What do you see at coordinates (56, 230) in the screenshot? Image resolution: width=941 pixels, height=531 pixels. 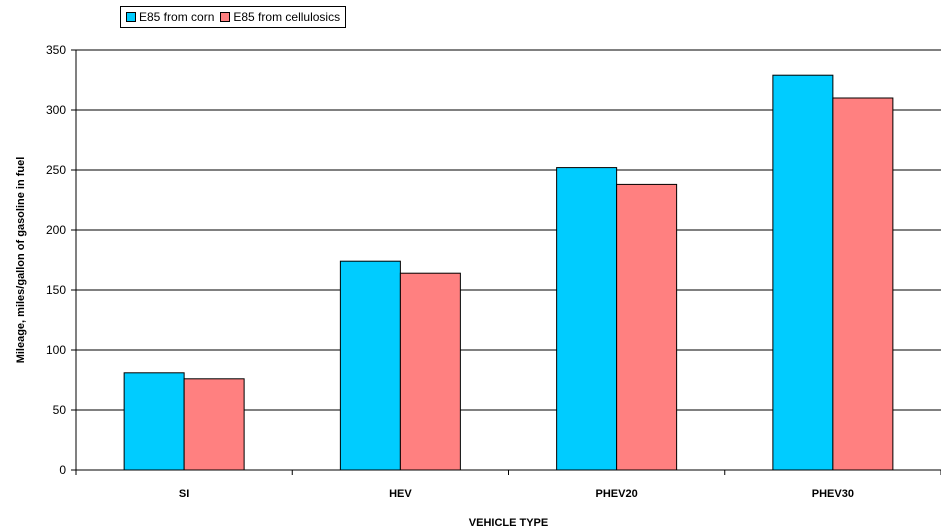 I see `y-tick-label: 200` at bounding box center [56, 230].